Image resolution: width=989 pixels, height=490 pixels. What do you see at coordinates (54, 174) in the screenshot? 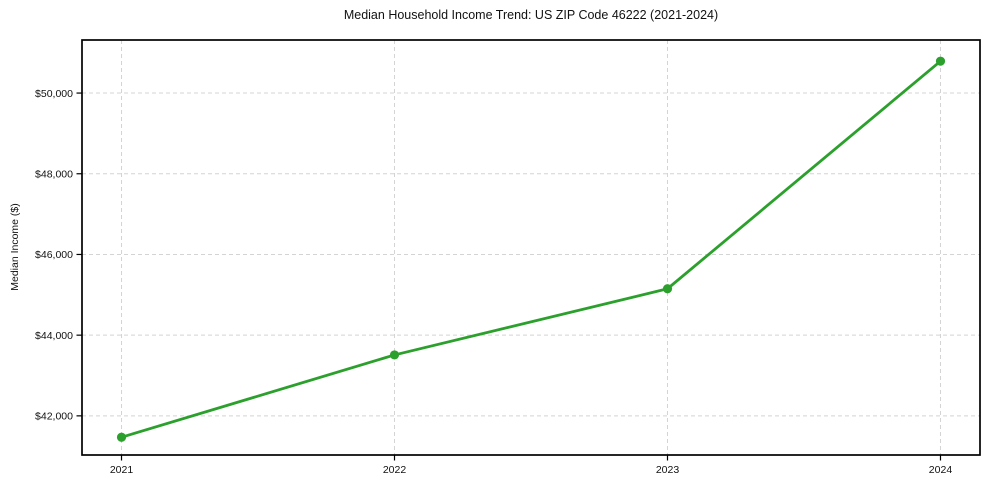
I see `y-tick-label: $48,000` at bounding box center [54, 174].